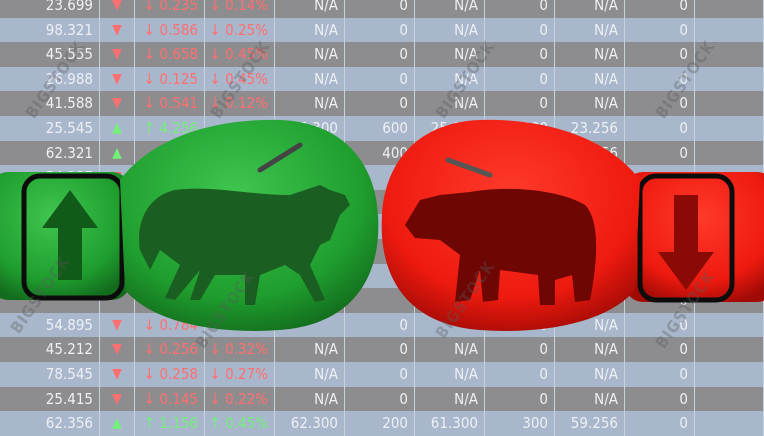  I want to click on cell, so click(590, 300).